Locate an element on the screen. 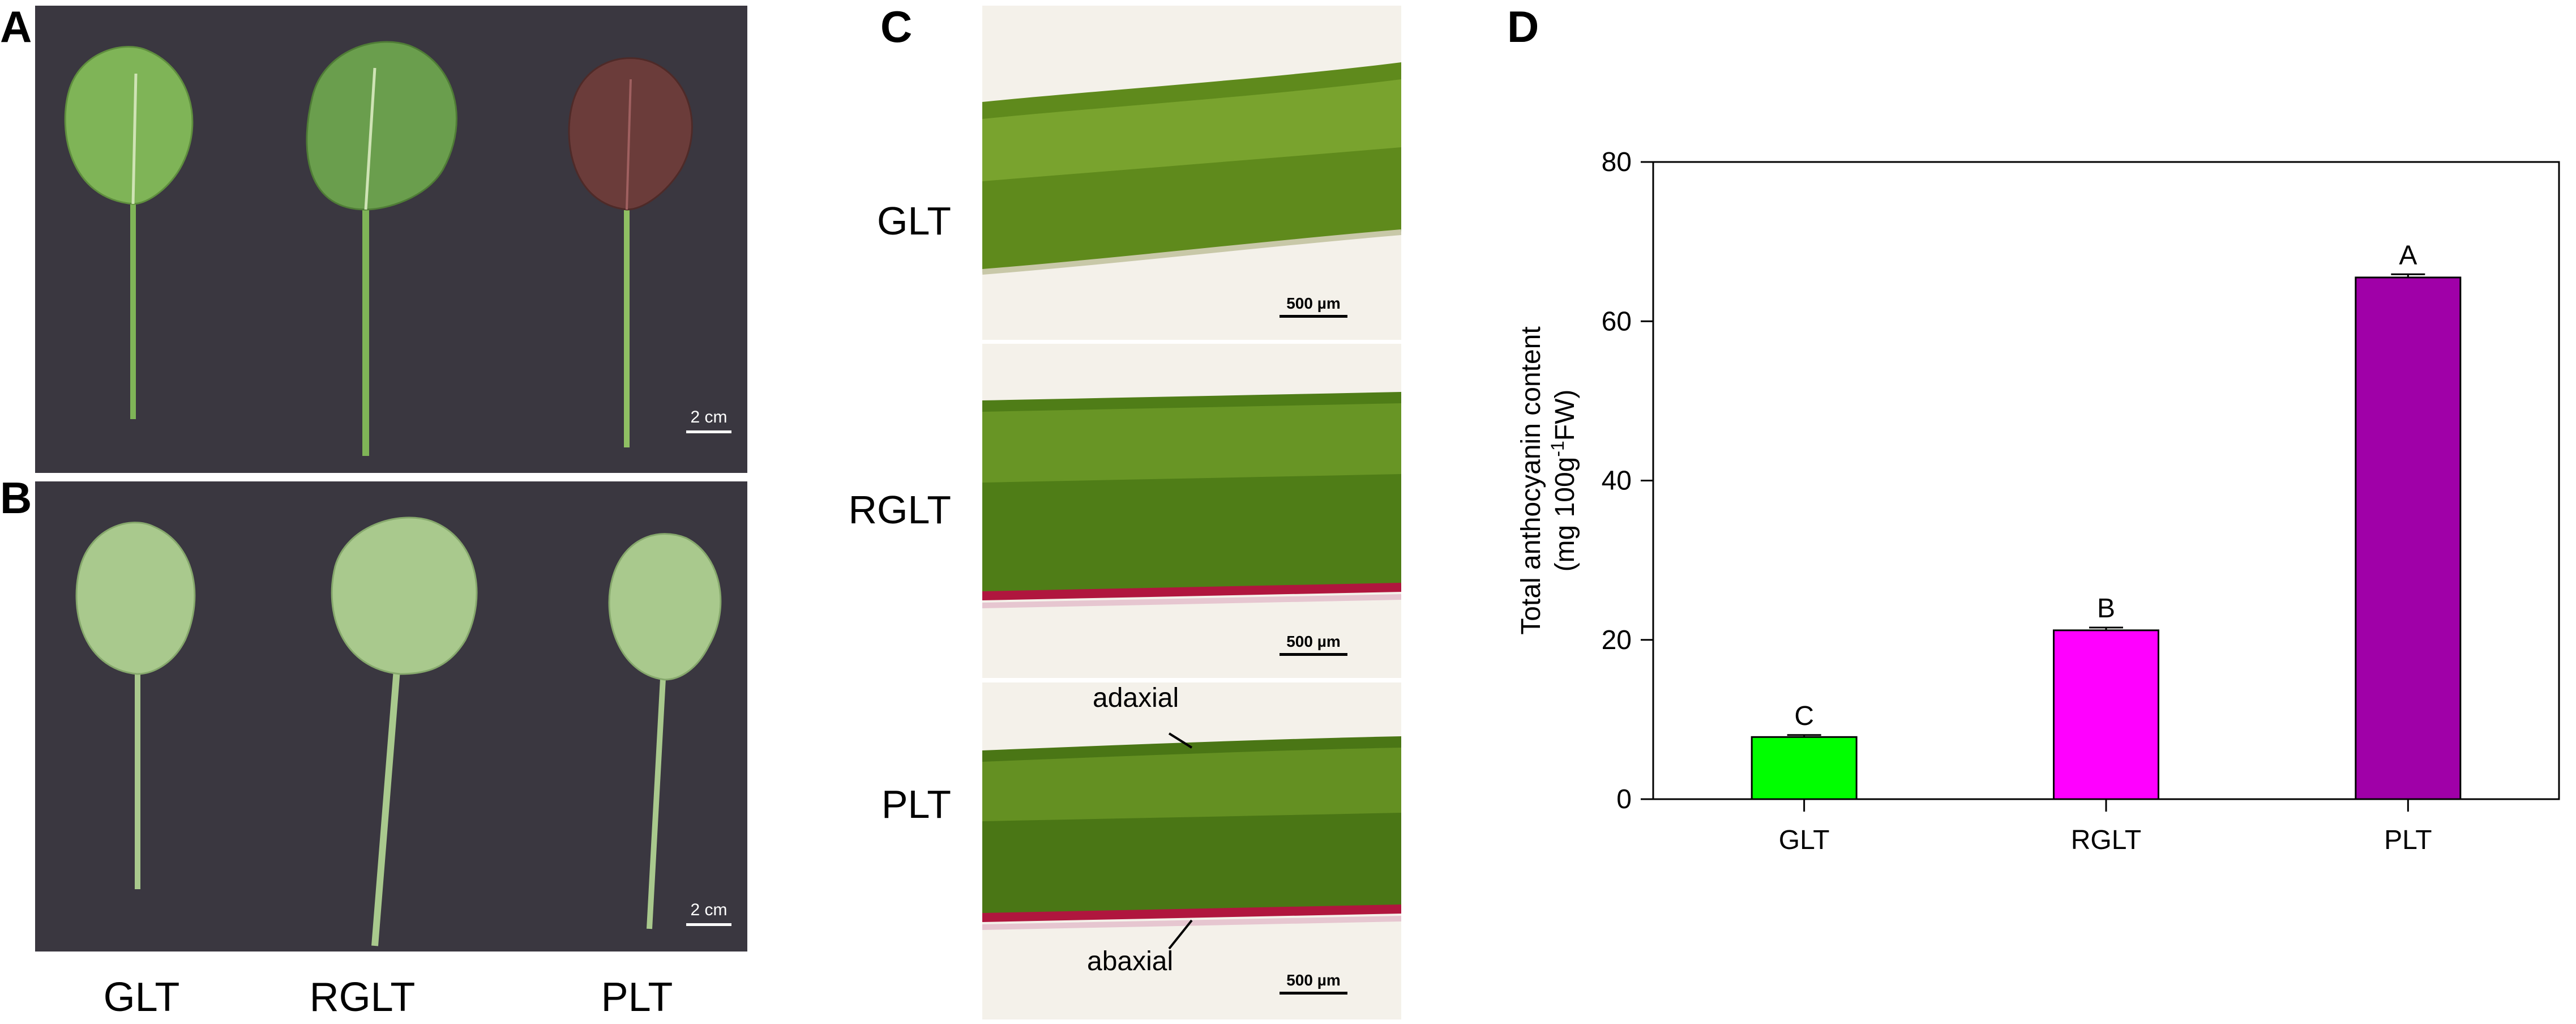 The width and height of the screenshot is (2576, 1024). annotation-abaxial: abaxial is located at coordinates (1130, 961).